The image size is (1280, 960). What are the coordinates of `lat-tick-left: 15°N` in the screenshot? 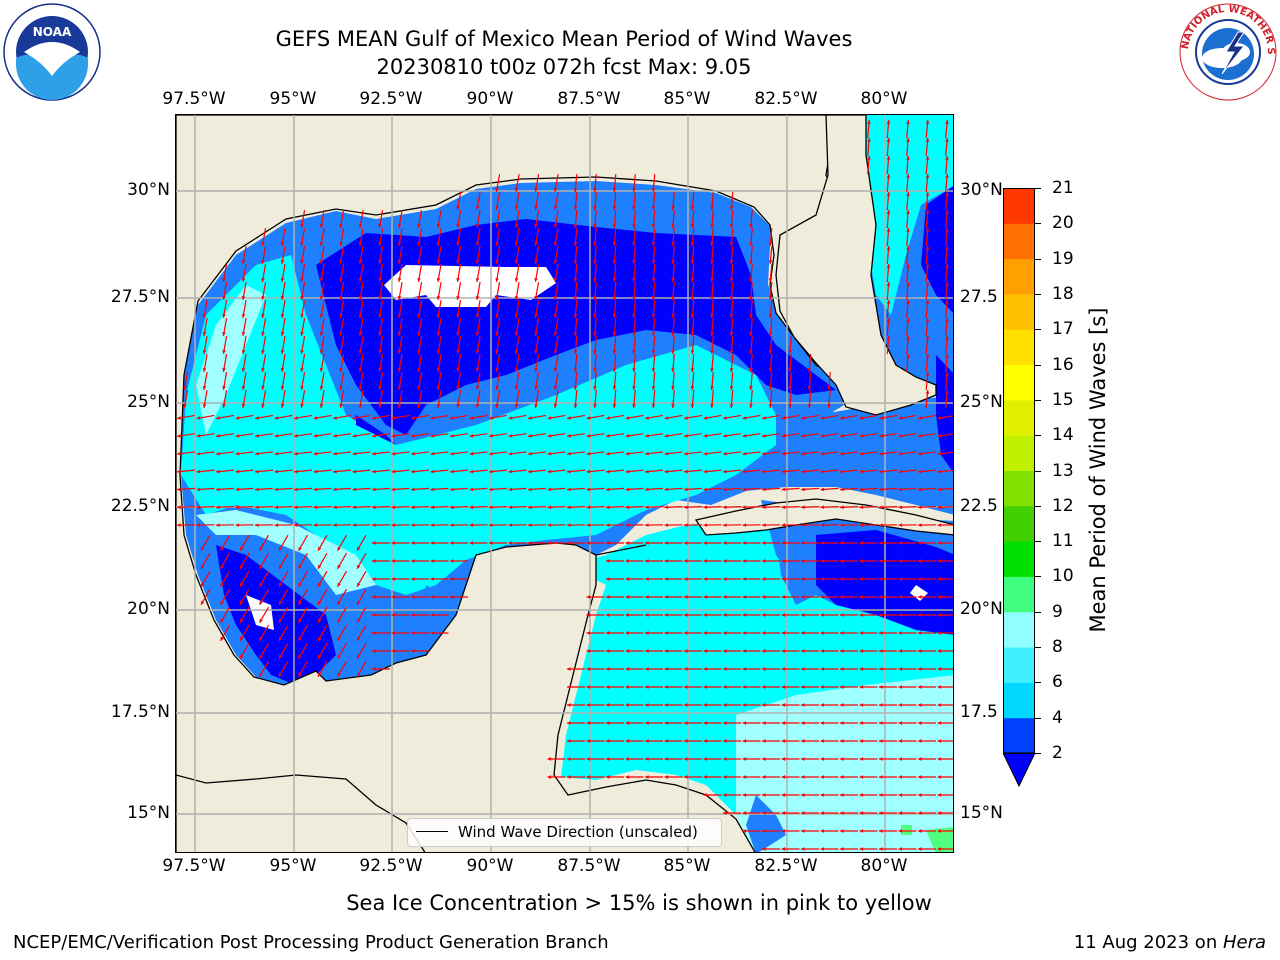 It's located at (148, 813).